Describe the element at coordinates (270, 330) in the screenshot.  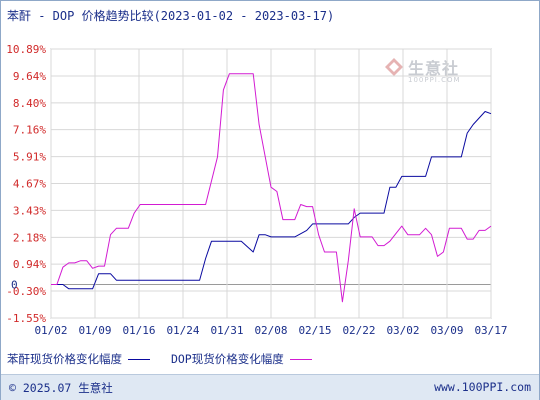
I see `x-tick-label: 02/08` at that location.